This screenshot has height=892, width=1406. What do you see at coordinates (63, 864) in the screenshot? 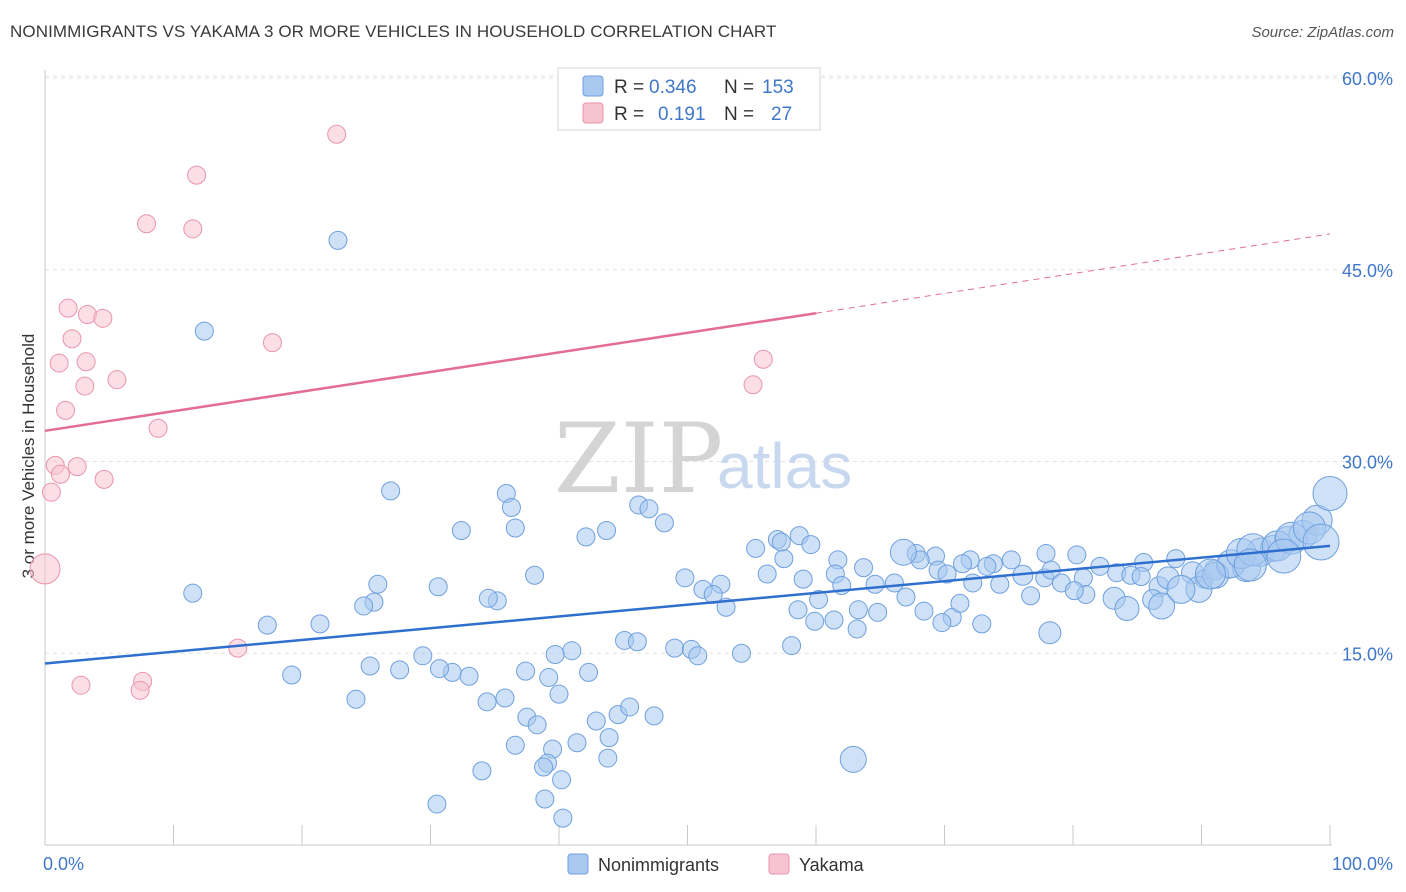
I see `x-tick-label-min: 0.0%` at bounding box center [63, 864].